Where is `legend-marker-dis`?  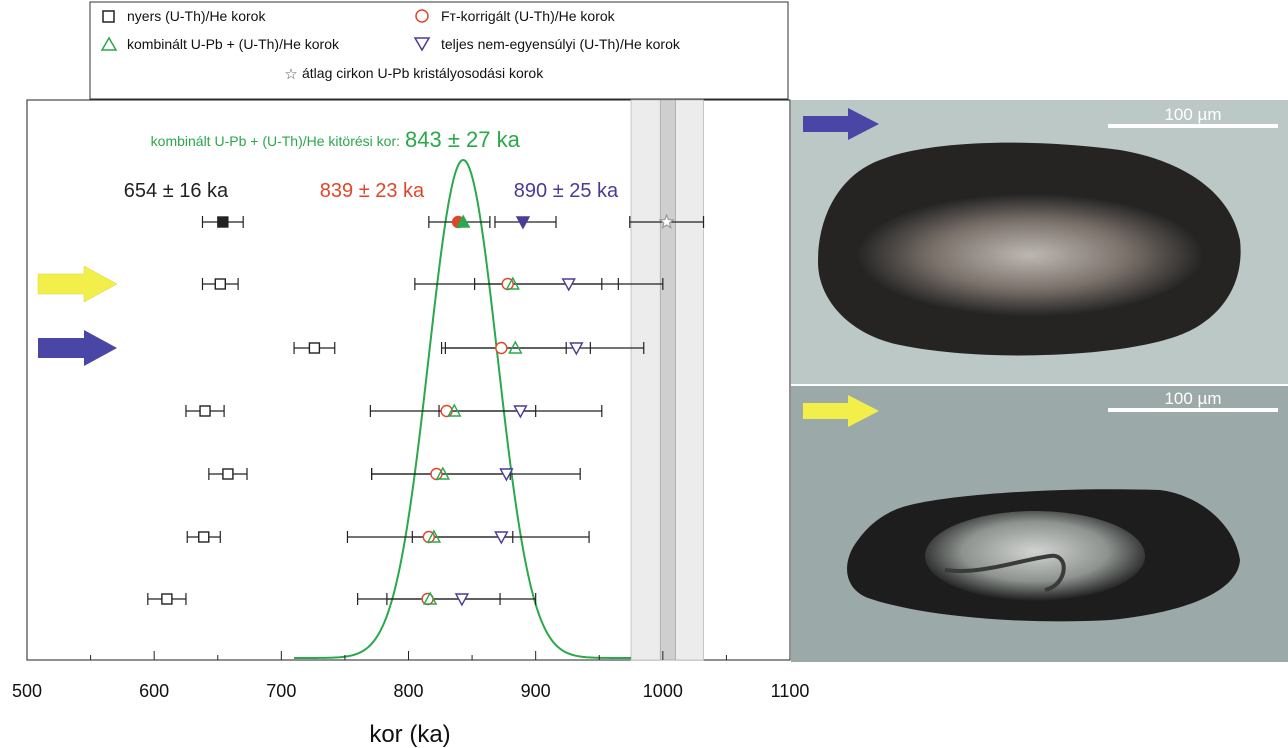 legend-marker-dis is located at coordinates (422, 44).